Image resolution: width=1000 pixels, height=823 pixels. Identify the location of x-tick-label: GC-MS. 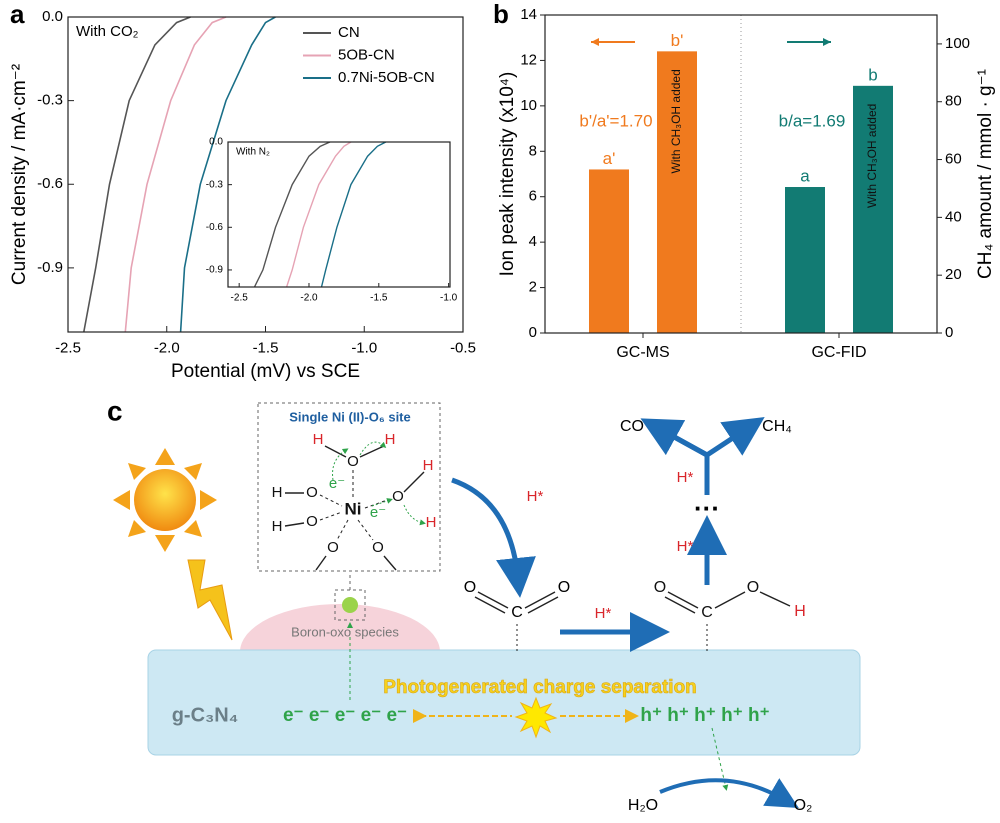
(642, 352).